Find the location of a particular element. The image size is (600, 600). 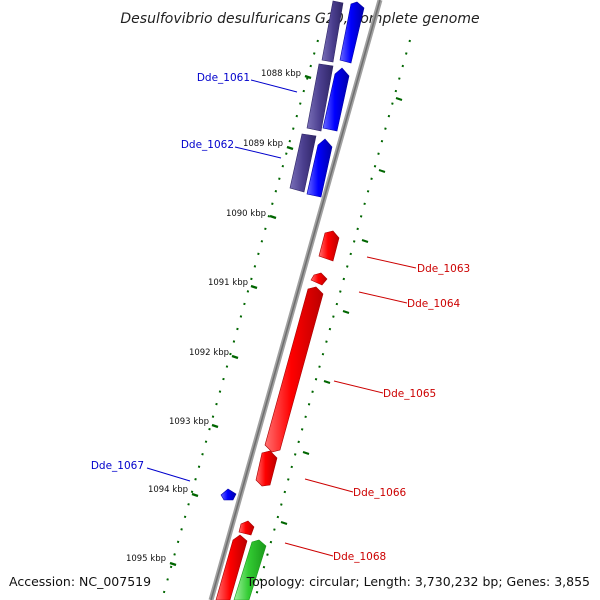

gene-label-dde-1065: Dde_1065 is located at coordinates (409, 394).